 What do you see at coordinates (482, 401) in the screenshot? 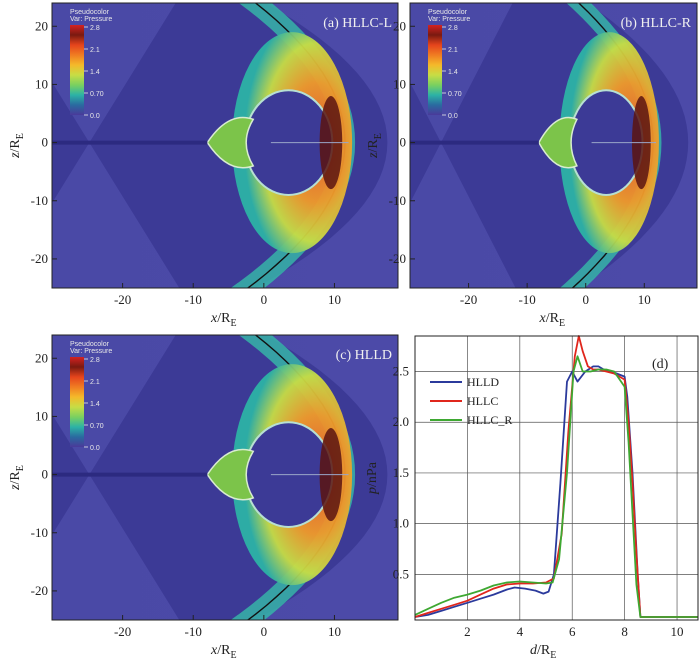
I see `legend-label: HLLC` at bounding box center [482, 401].